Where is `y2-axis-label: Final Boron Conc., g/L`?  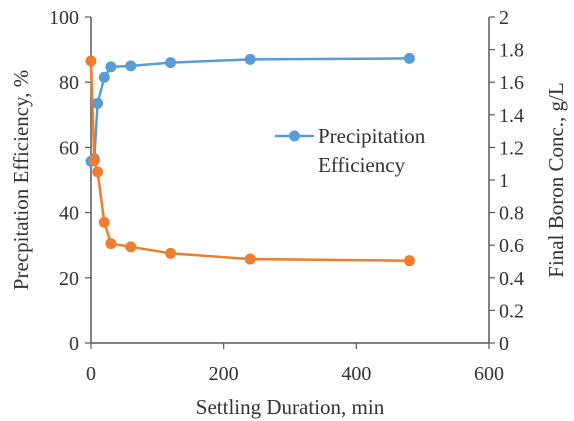
y2-axis-label: Final Boron Conc., g/L is located at coordinates (556, 179).